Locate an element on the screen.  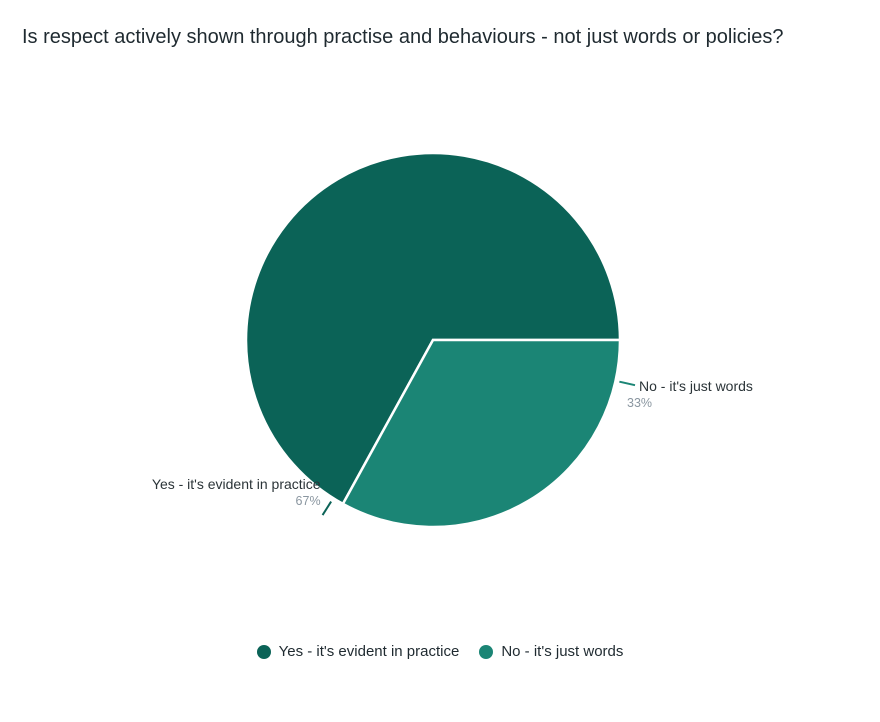
slice-label-yes: Yes - it's evident in practice is located at coordinates (236, 484).